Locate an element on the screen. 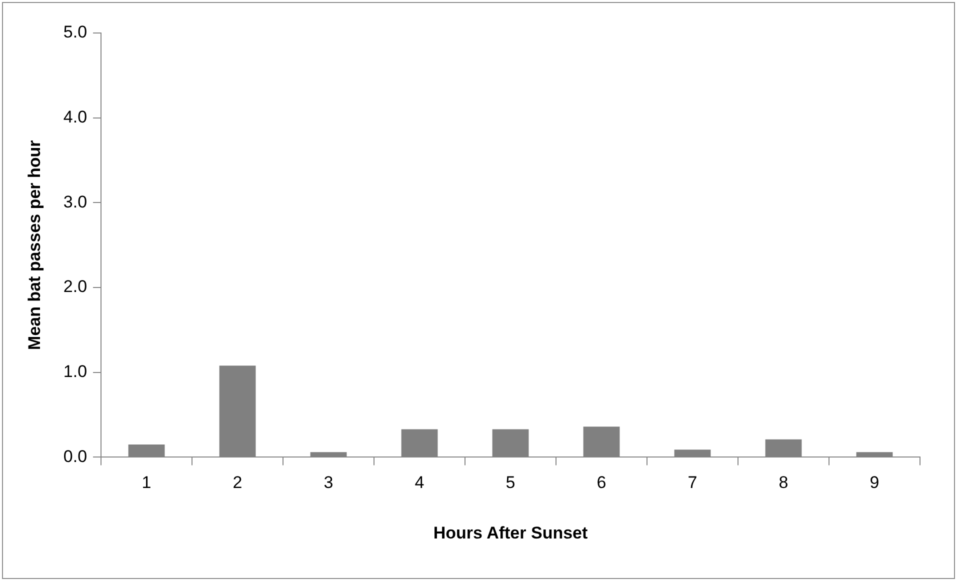  x-tick-label: 2 is located at coordinates (237, 482).